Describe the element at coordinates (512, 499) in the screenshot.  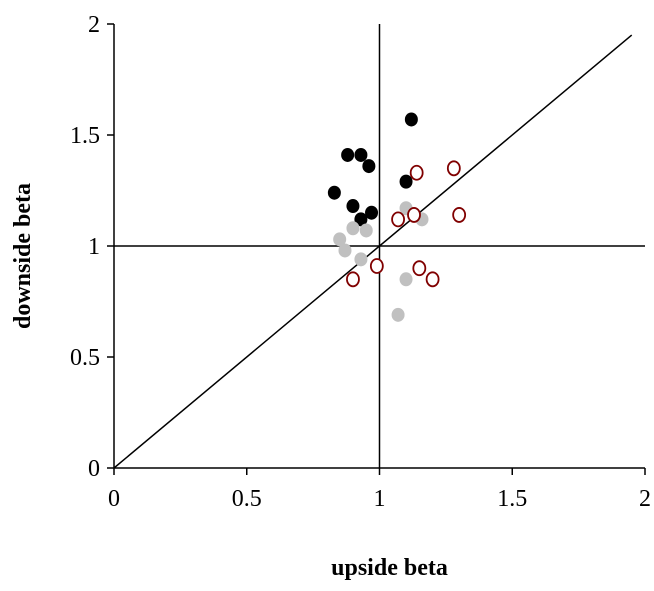
I see `x-tick-label: 1.5` at that location.